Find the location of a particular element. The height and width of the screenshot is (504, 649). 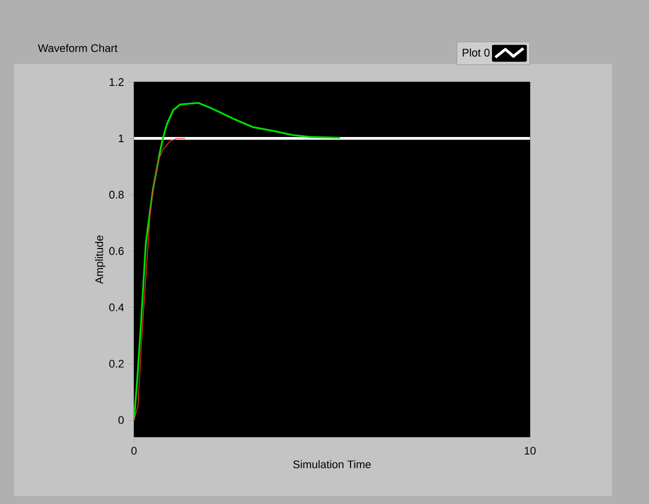

chart-title: Waveform Chart is located at coordinates (78, 48).